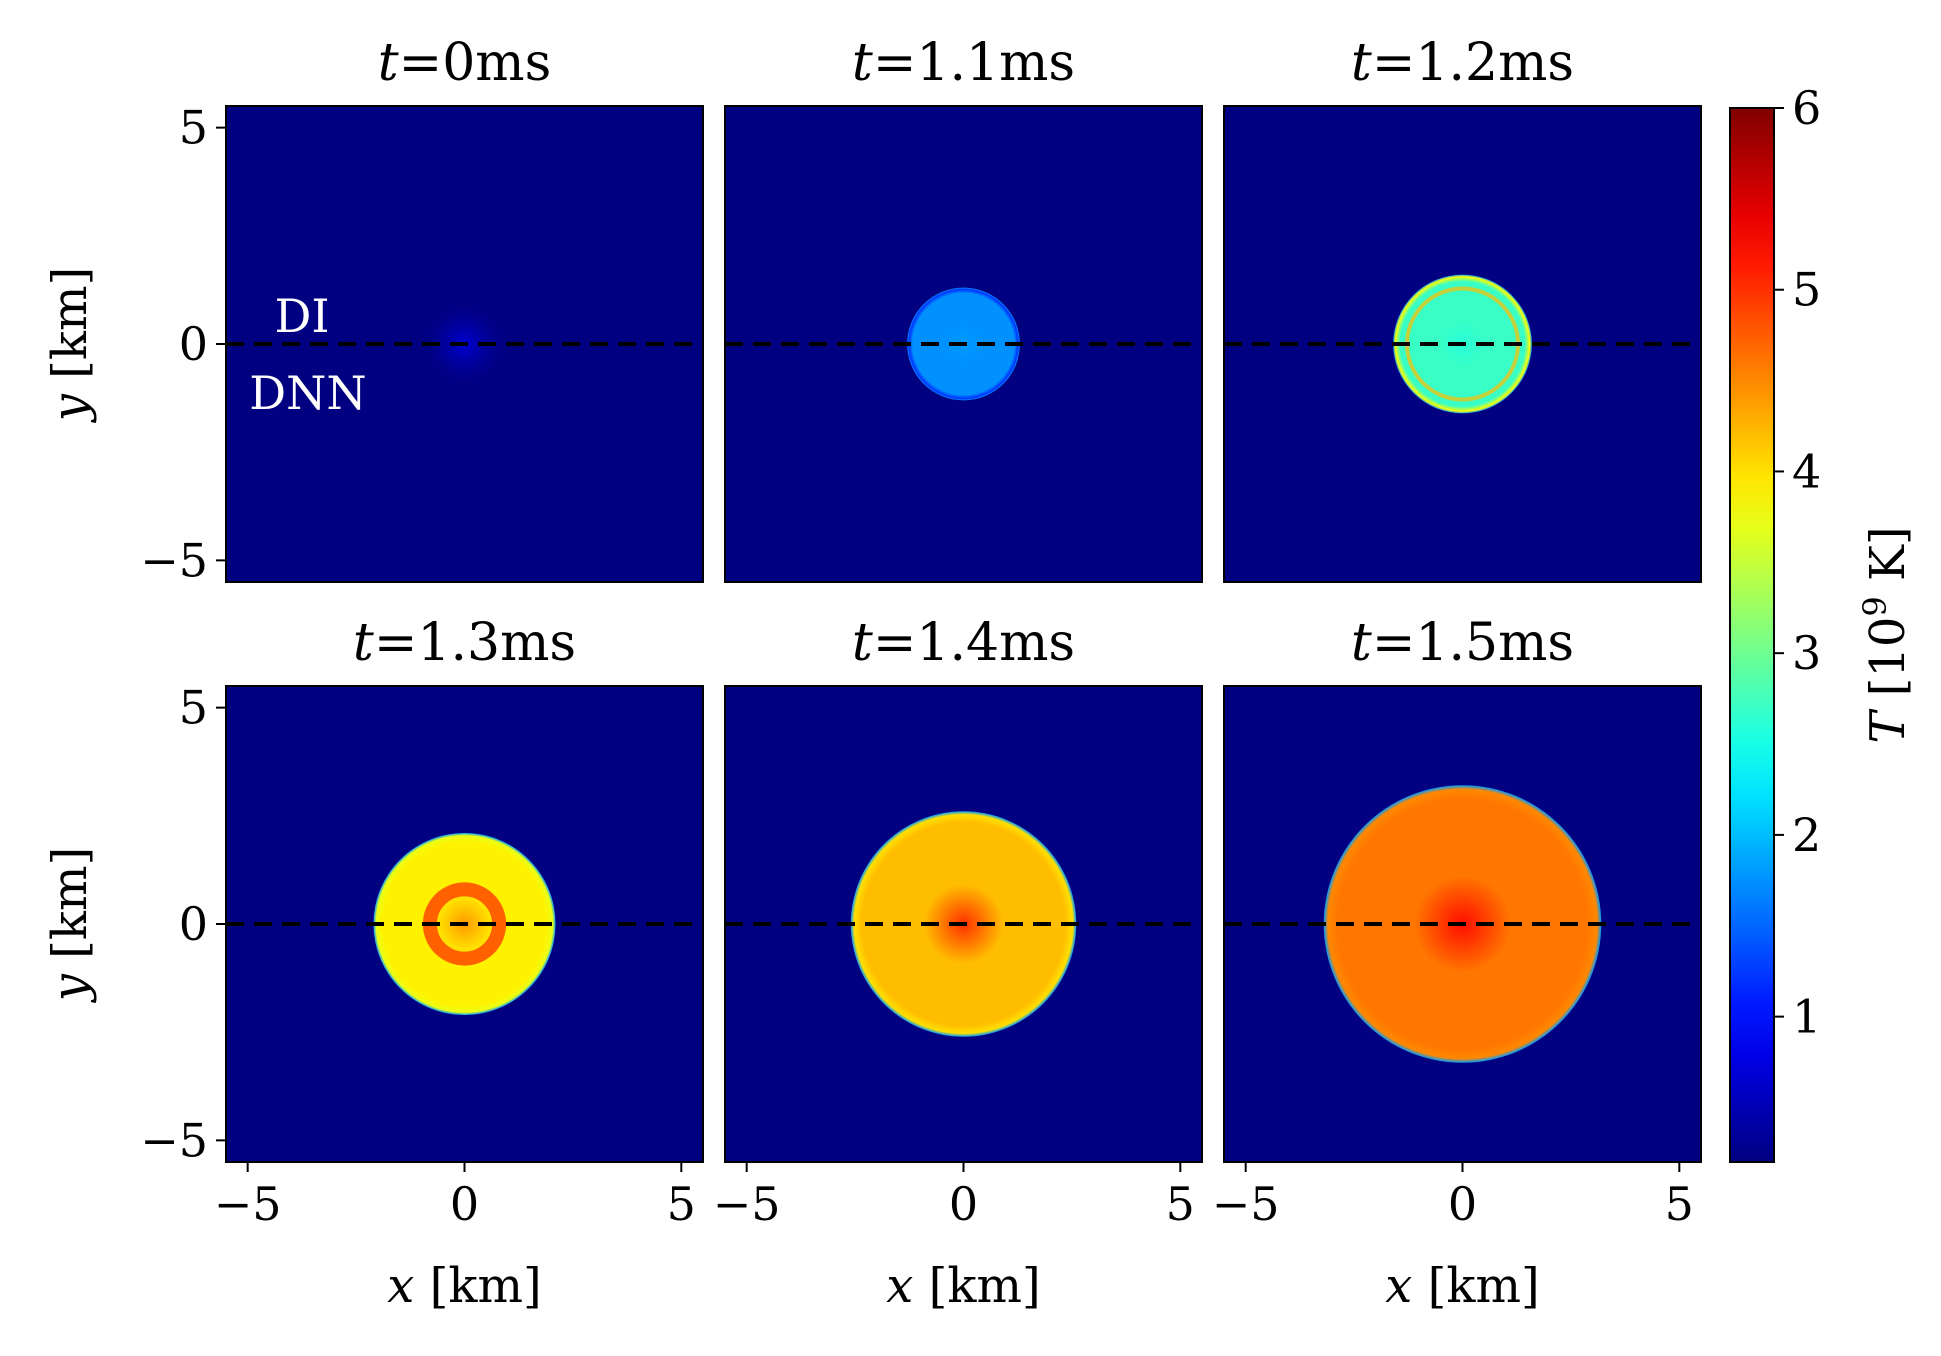 The height and width of the screenshot is (1356, 1941). Describe the element at coordinates (974, 63) in the screenshot. I see `time-value: =1.1ms` at that location.